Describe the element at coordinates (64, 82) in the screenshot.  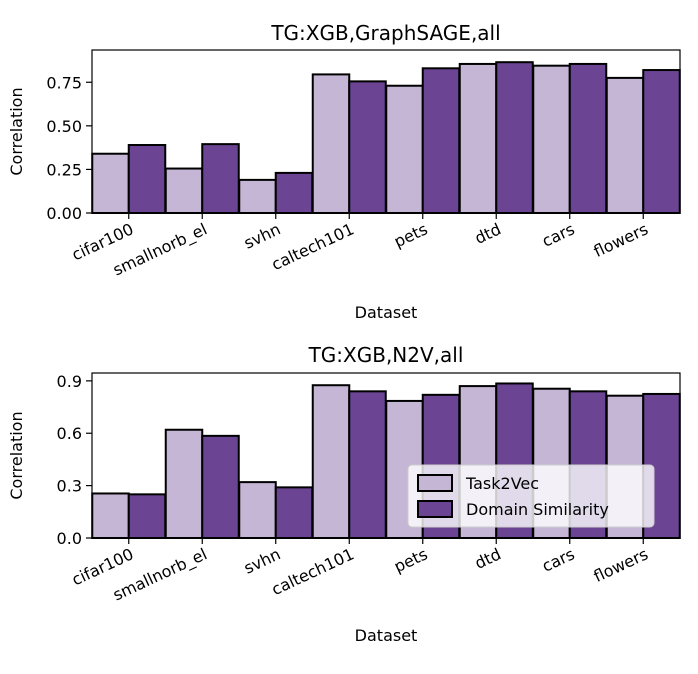
I see `y-tick-label: 0.75` at that location.